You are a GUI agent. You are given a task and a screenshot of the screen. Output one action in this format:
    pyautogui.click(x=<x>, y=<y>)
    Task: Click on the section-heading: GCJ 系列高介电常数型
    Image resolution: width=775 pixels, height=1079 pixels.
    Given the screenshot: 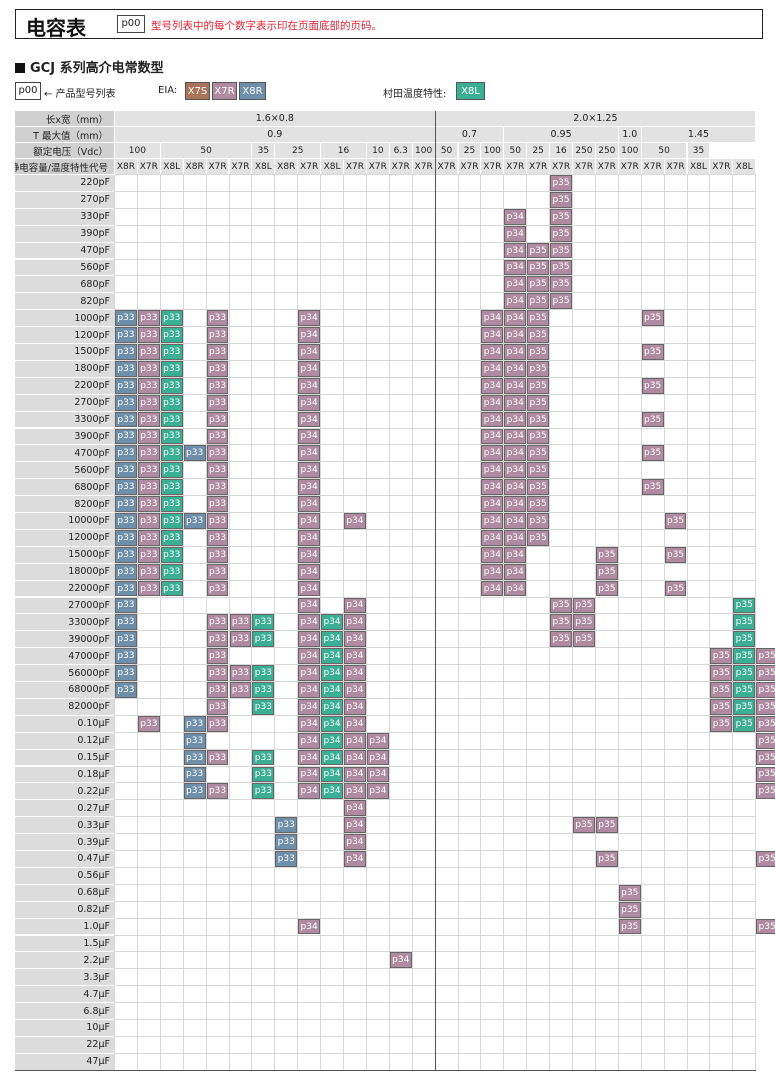 What is the action you would take?
    pyautogui.click(x=89, y=66)
    